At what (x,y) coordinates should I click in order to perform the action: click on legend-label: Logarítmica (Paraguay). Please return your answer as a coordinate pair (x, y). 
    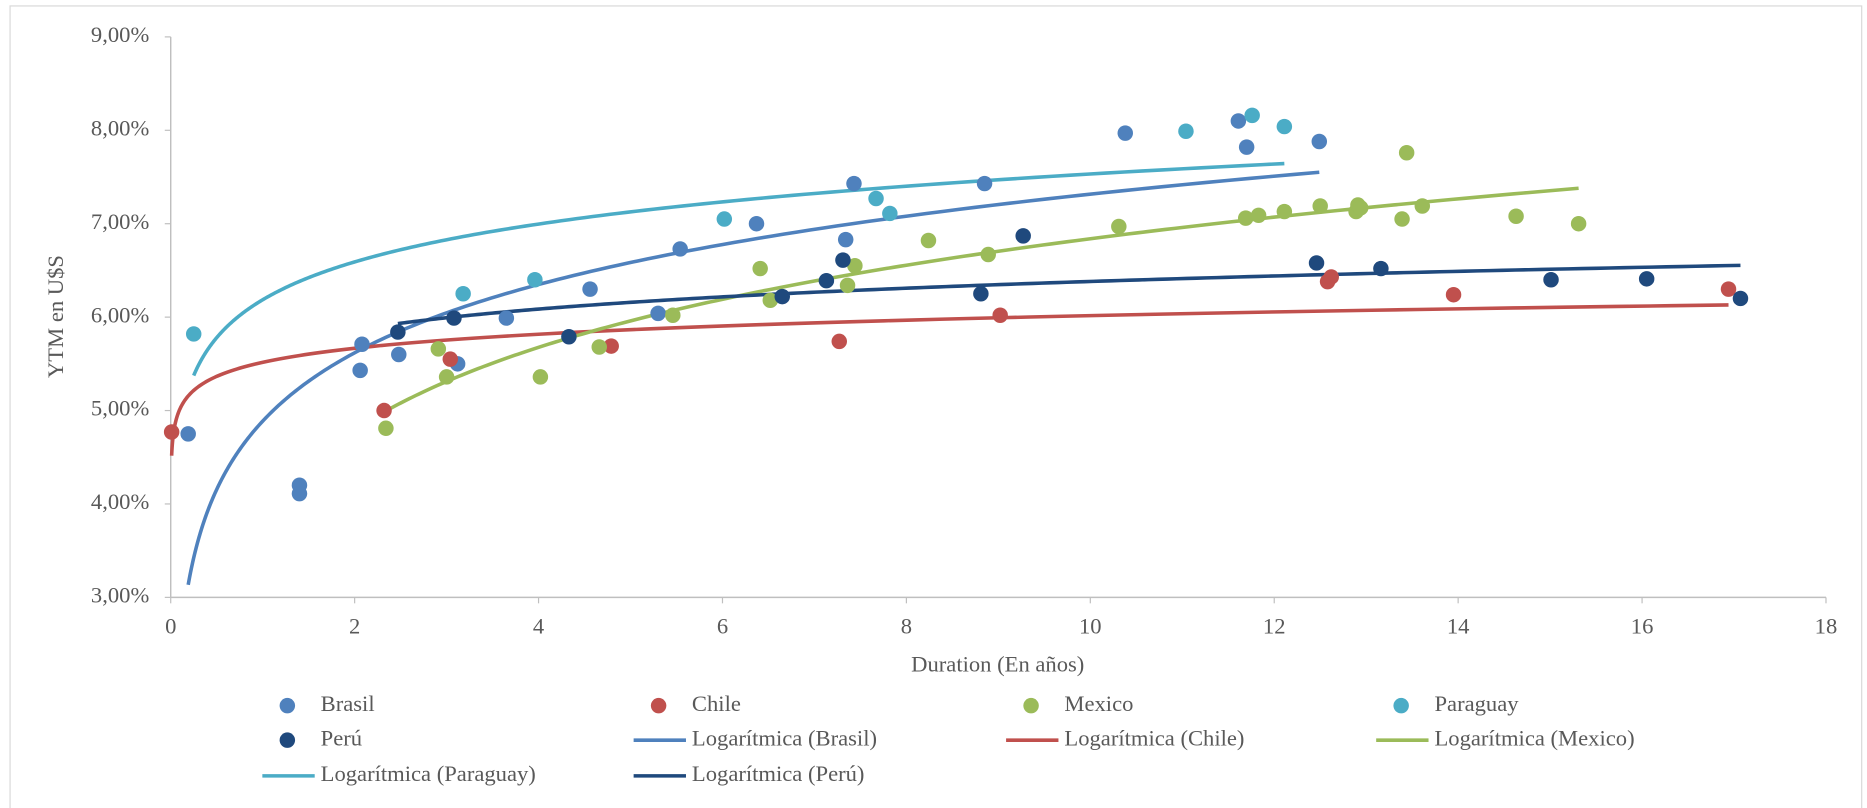
    Looking at the image, I should click on (428, 773).